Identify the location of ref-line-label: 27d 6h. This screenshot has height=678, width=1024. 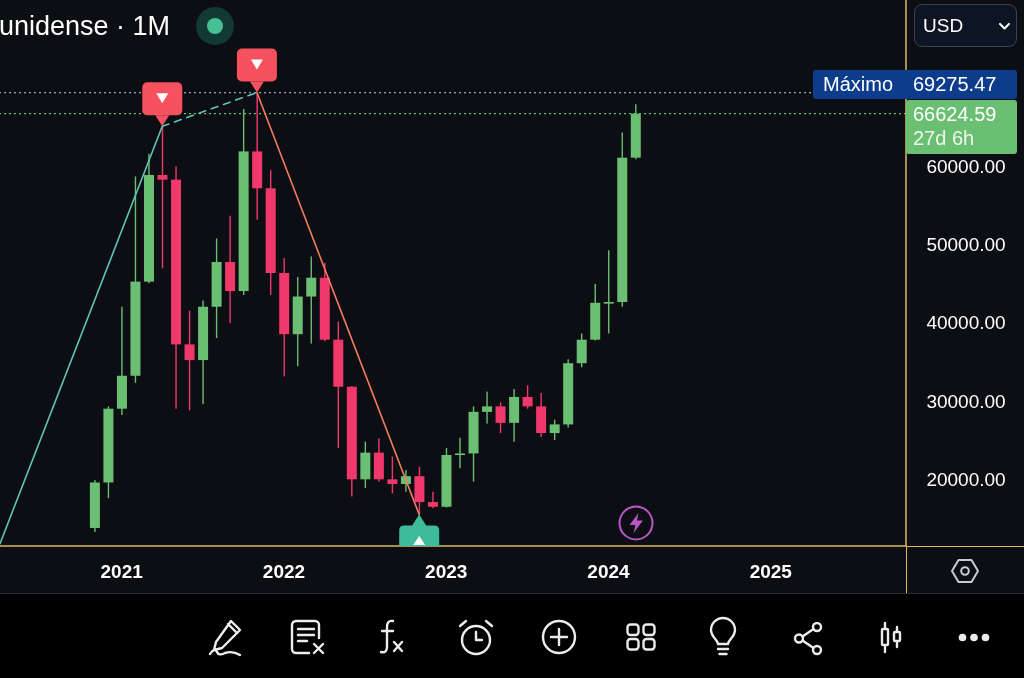
(944, 137).